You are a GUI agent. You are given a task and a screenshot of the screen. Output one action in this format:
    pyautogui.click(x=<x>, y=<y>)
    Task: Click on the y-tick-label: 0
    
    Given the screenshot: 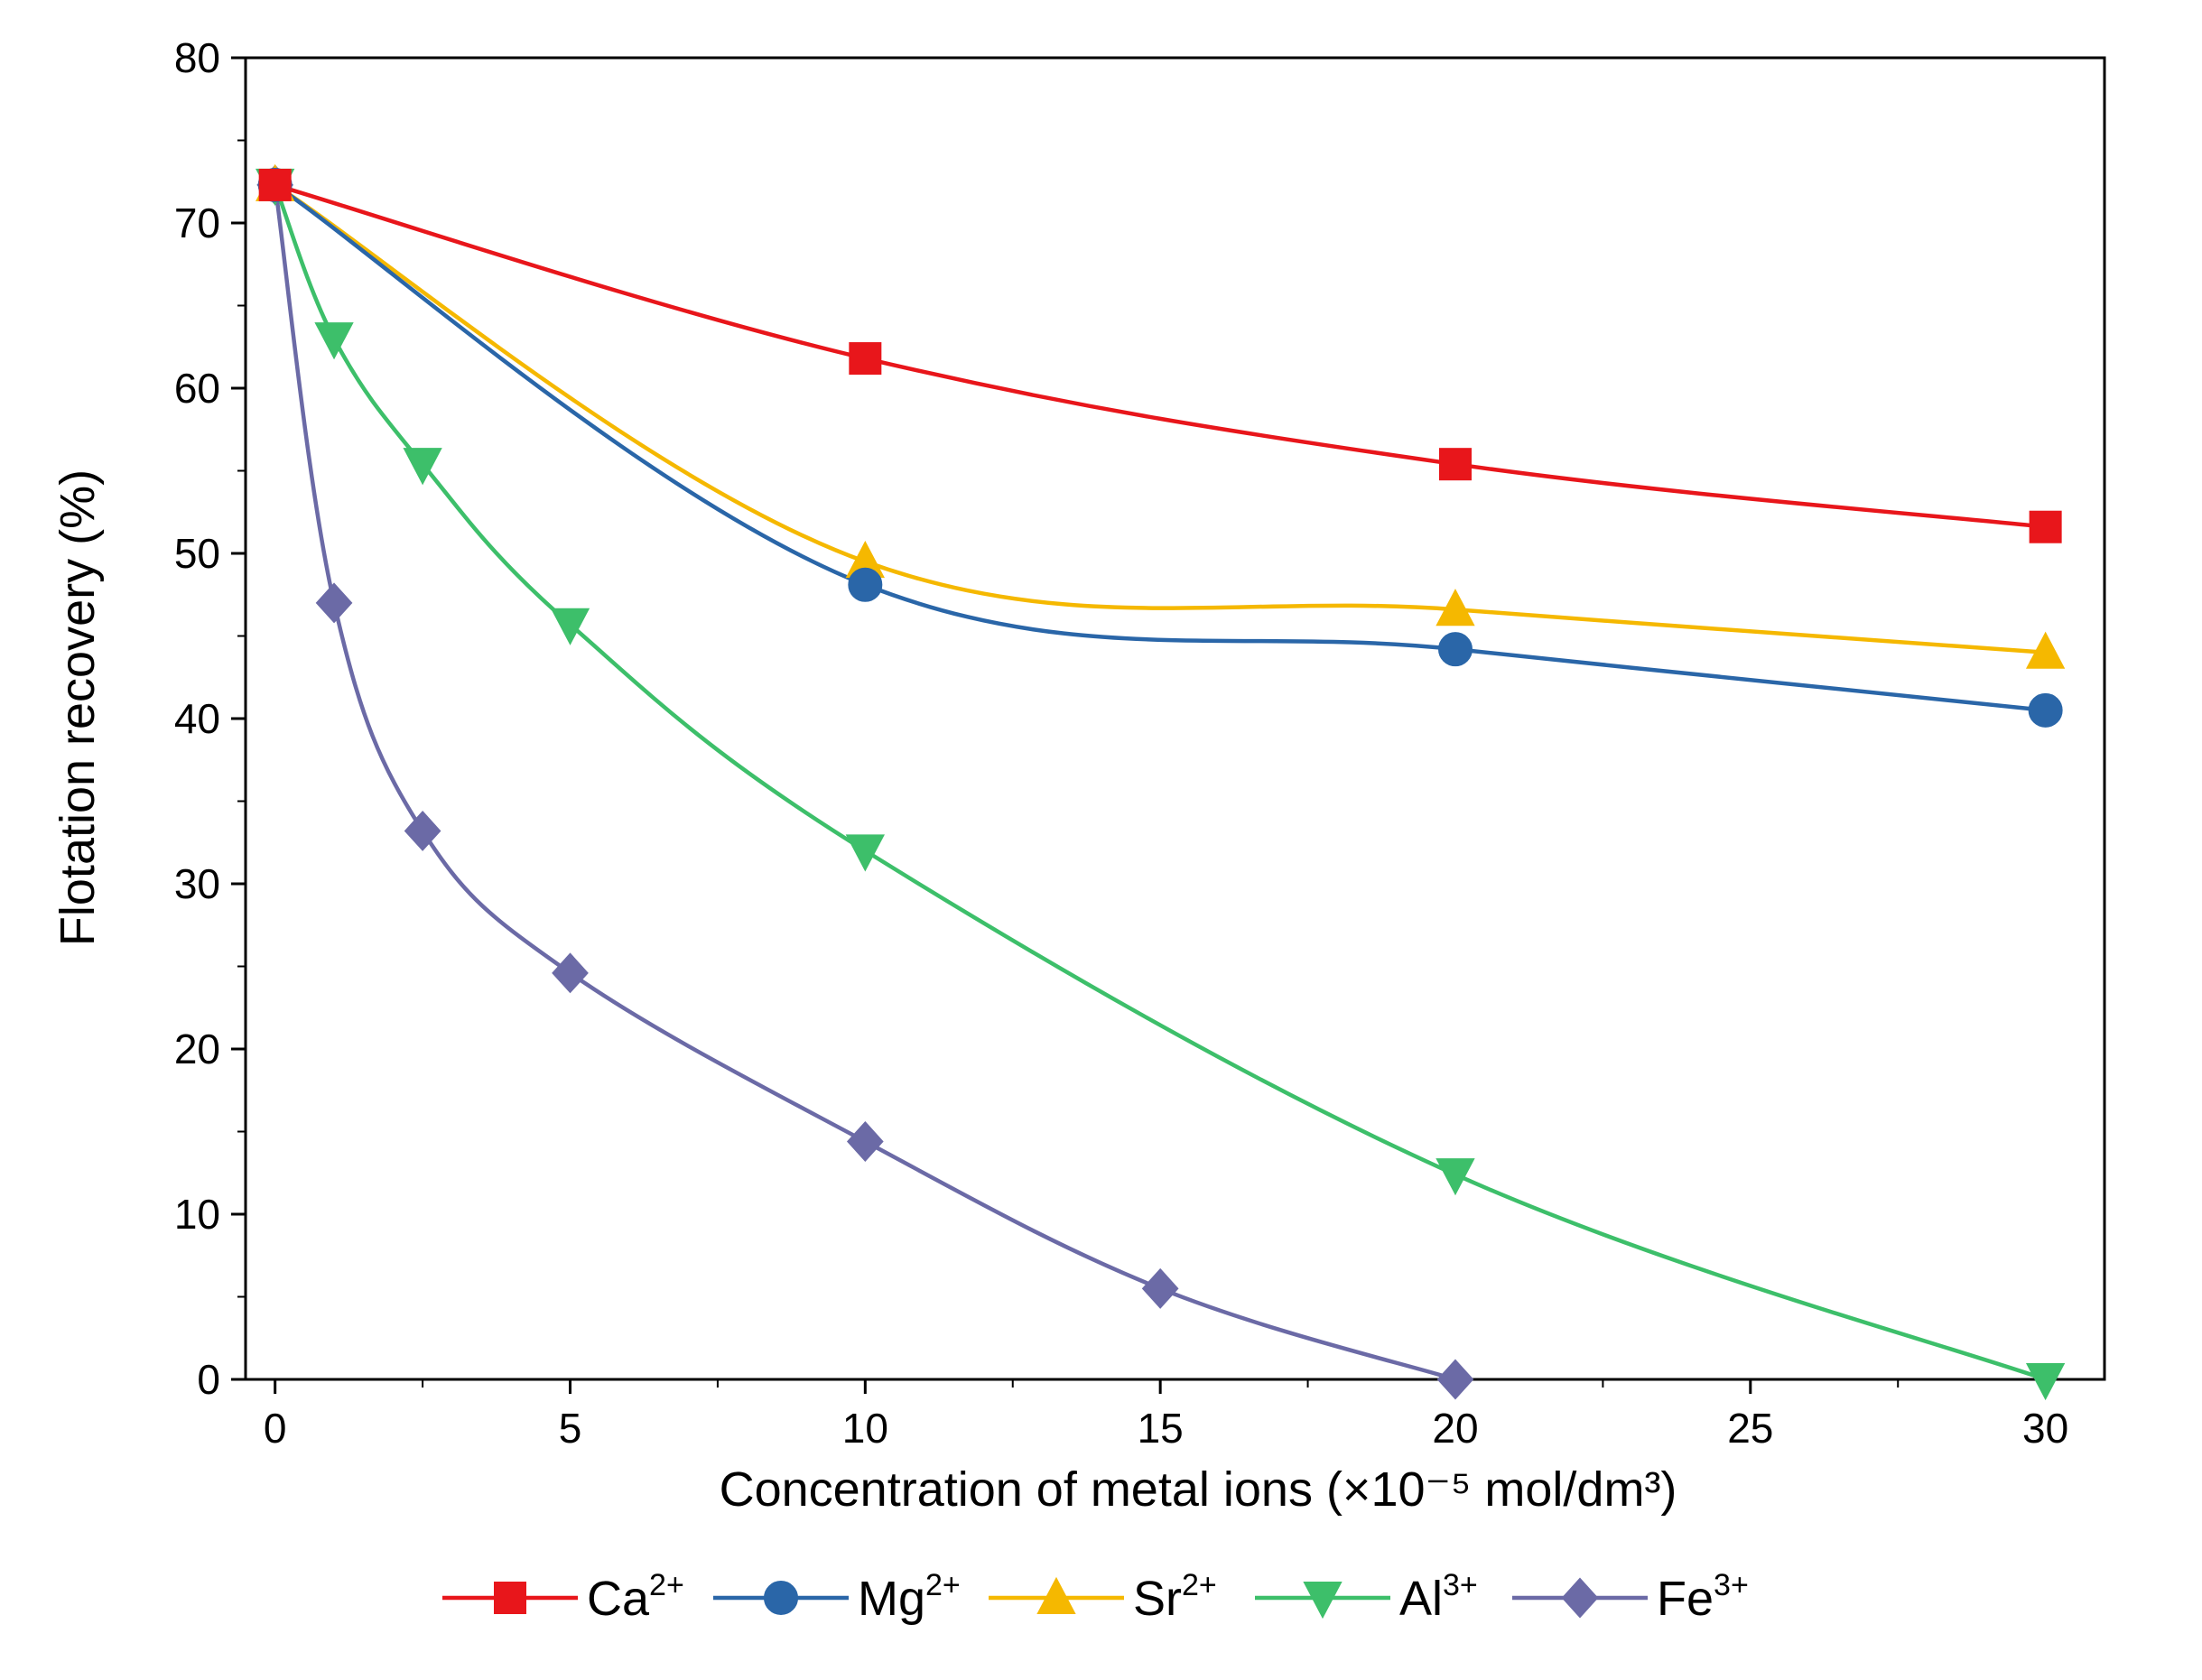 What is the action you would take?
    pyautogui.click(x=208, y=1379)
    